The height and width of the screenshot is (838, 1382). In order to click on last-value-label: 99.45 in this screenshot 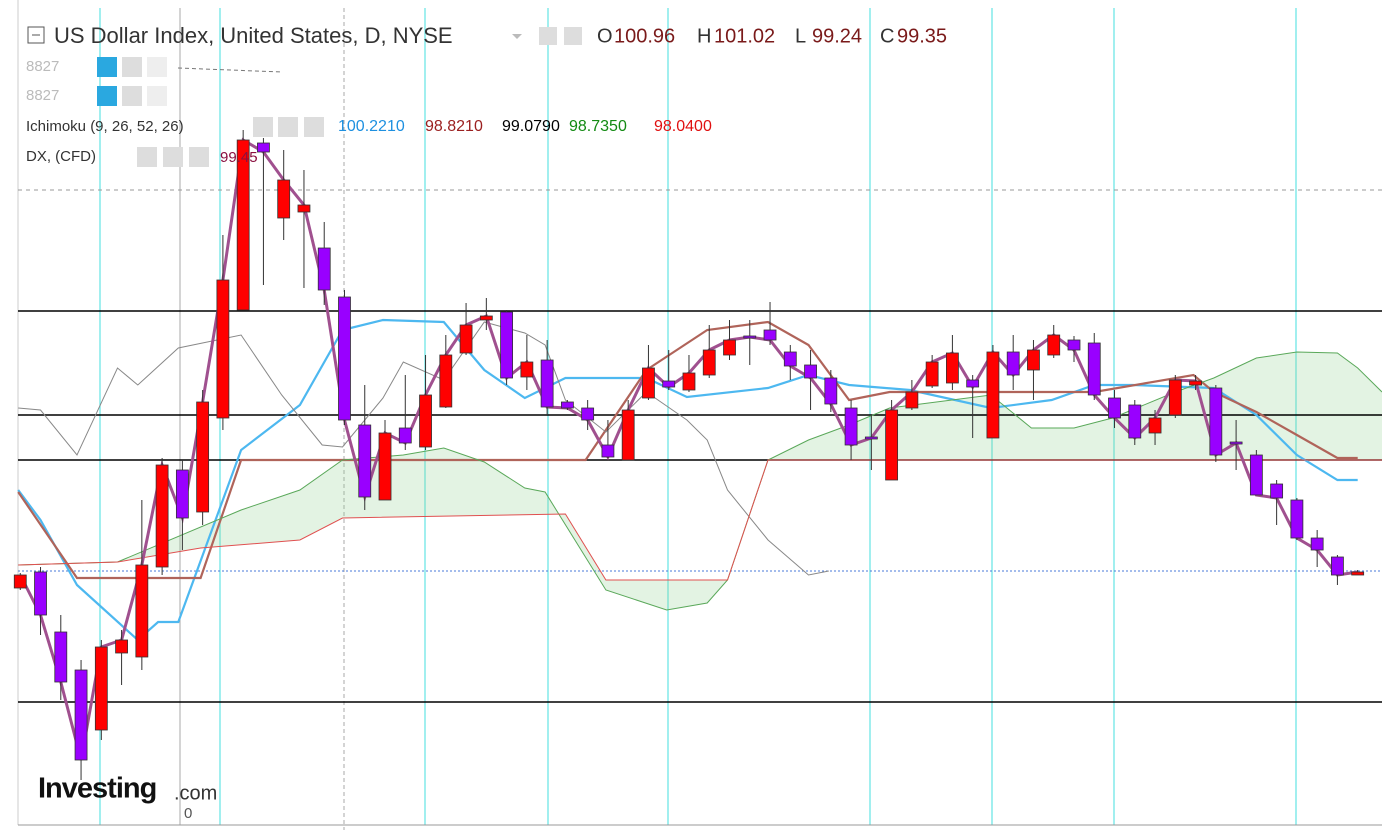, I will do `click(239, 157)`.